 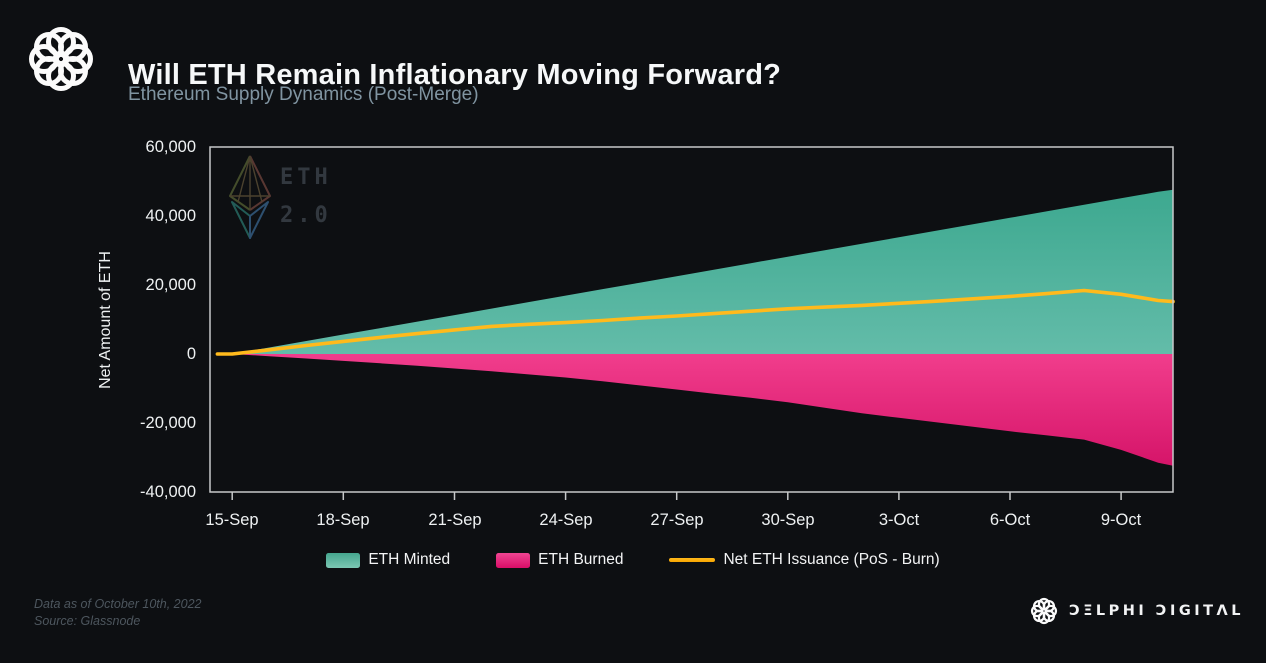 What do you see at coordinates (1121, 520) in the screenshot?
I see `x-tick-label: 9-Oct` at bounding box center [1121, 520].